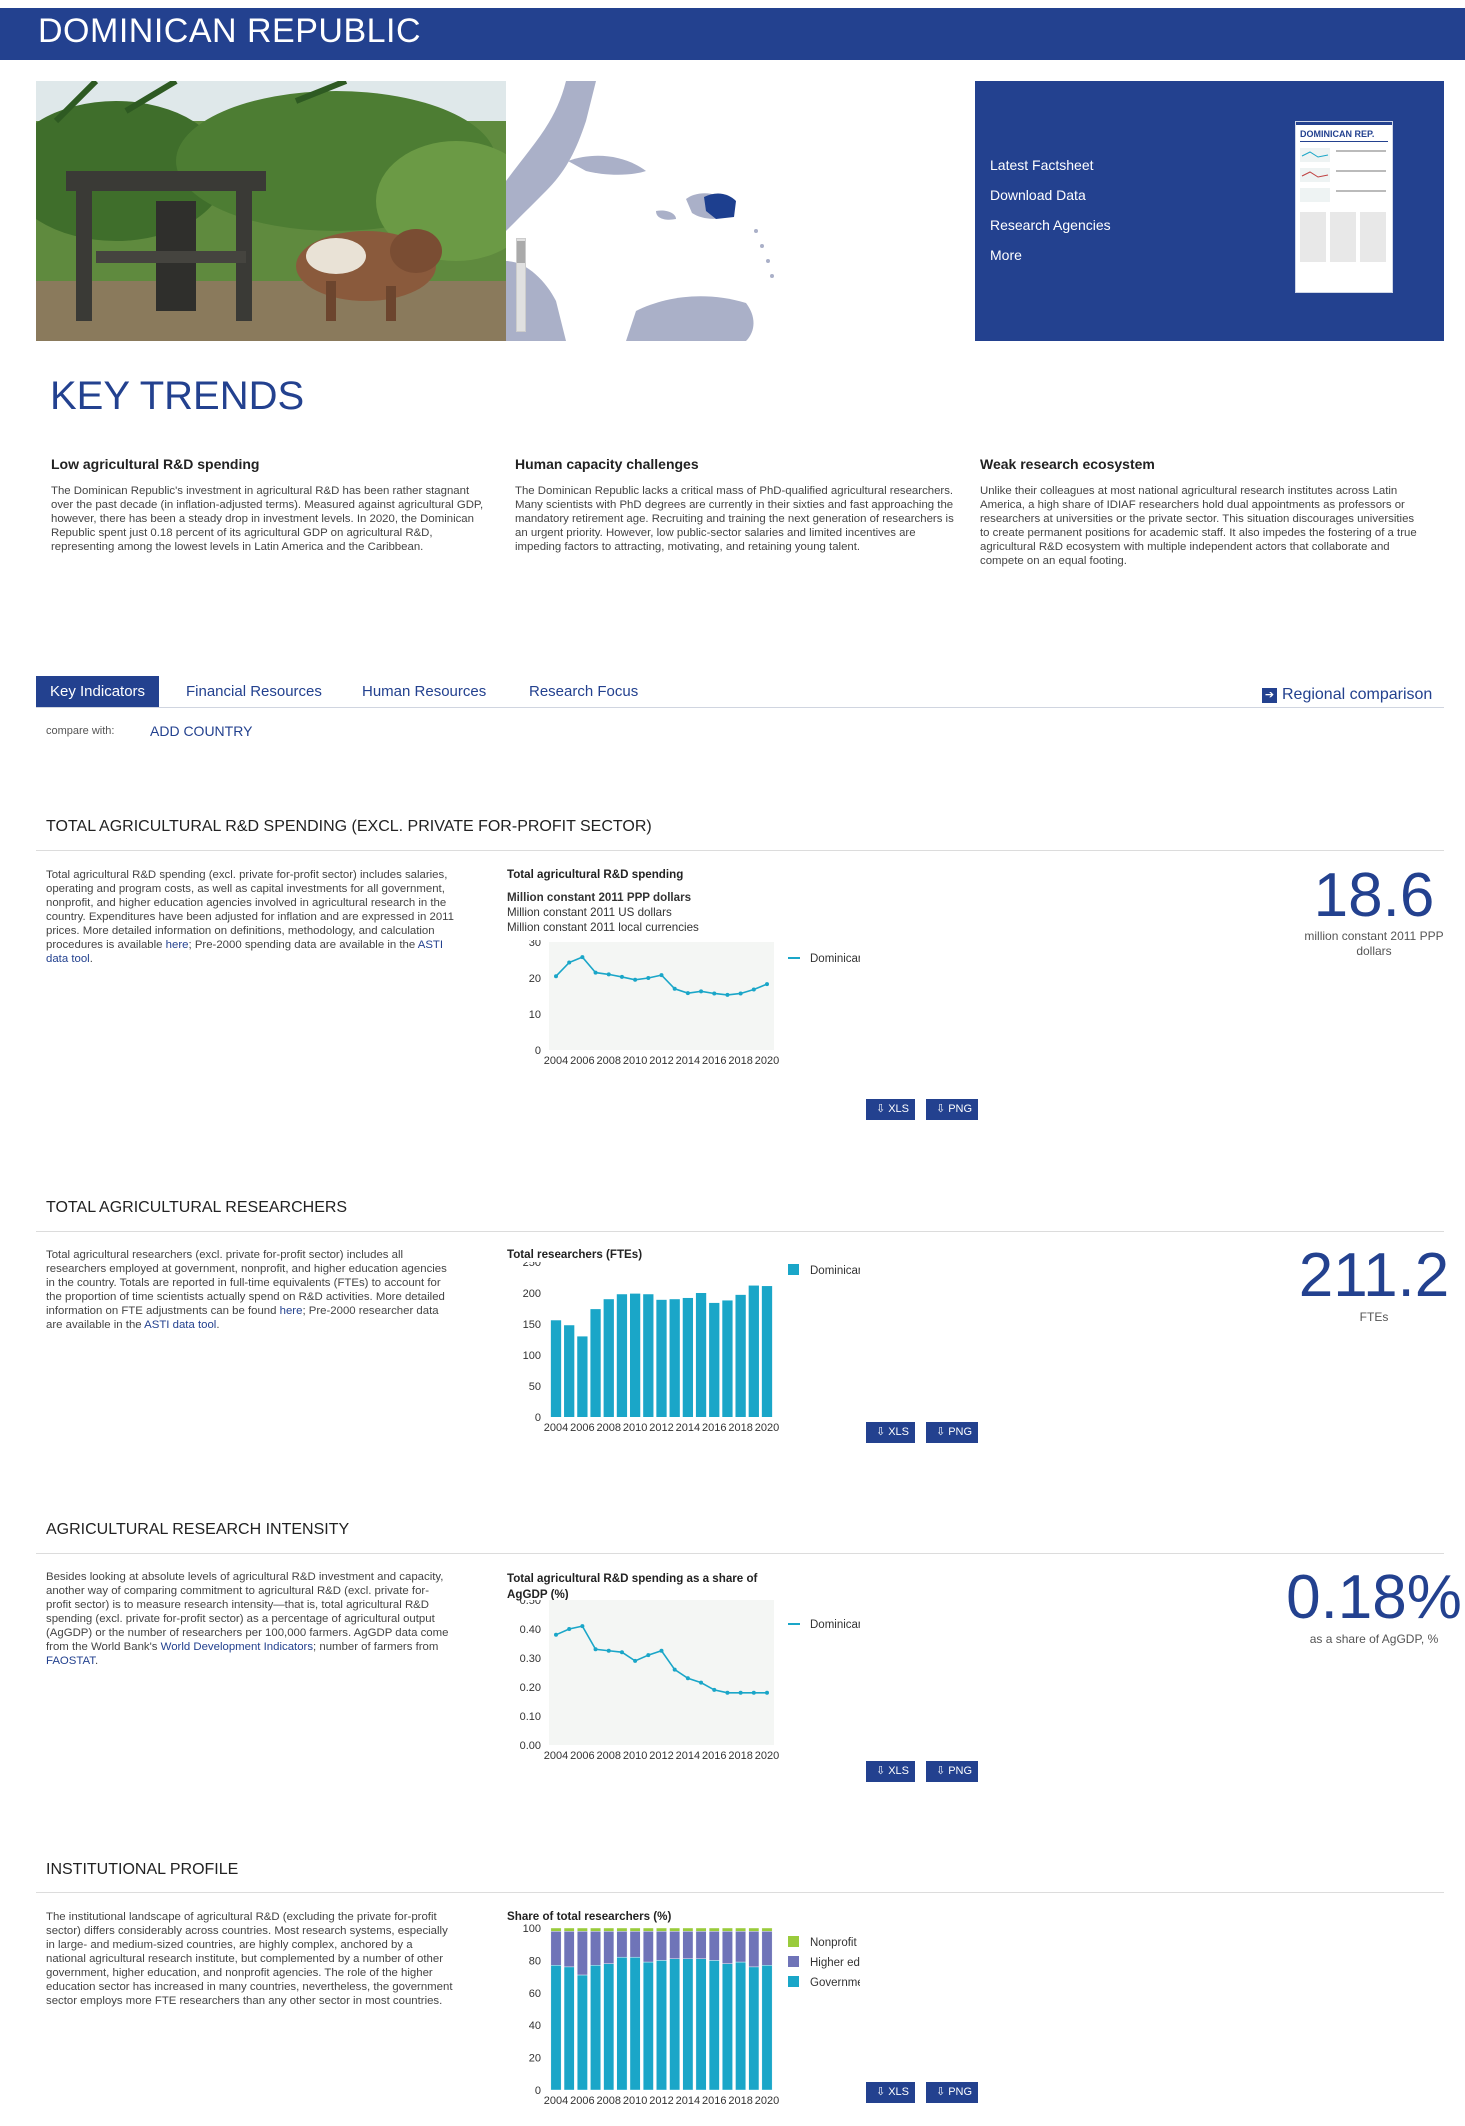 The width and height of the screenshot is (1465, 2126). I want to click on x-tick-label: 2010, so click(635, 1428).